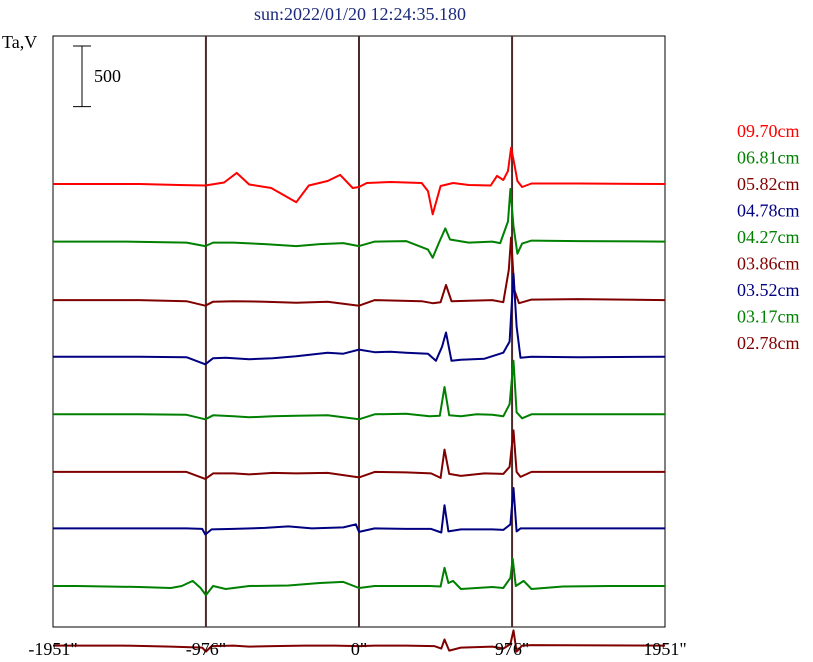 This screenshot has height=662, width=813. What do you see at coordinates (768, 131) in the screenshot?
I see `legend-entry: 09.70cm` at bounding box center [768, 131].